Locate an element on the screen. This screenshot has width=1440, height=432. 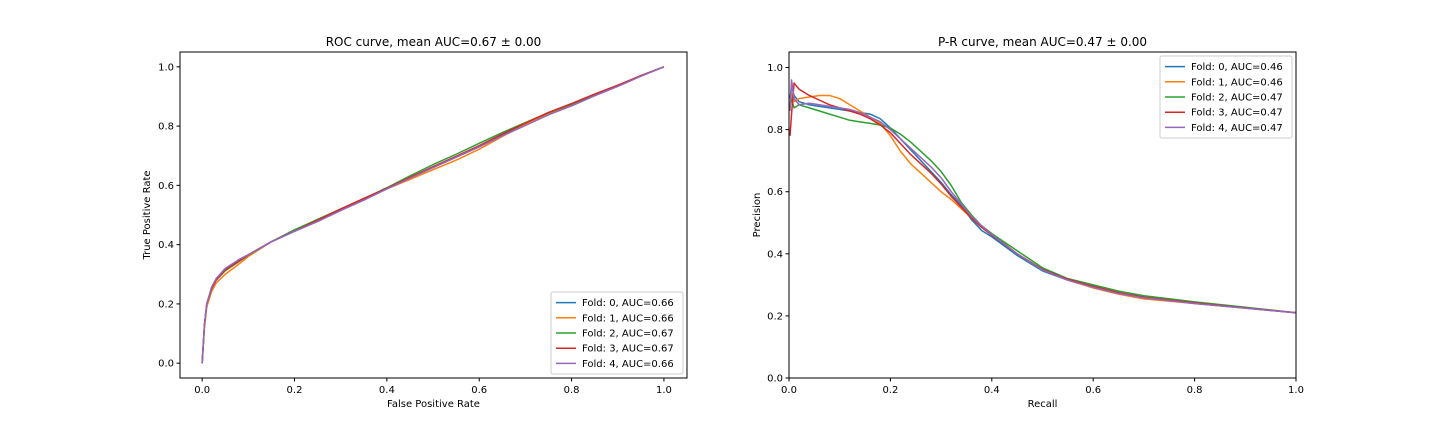
roc-x-axis-label: False Positive Rate is located at coordinates (433, 404).